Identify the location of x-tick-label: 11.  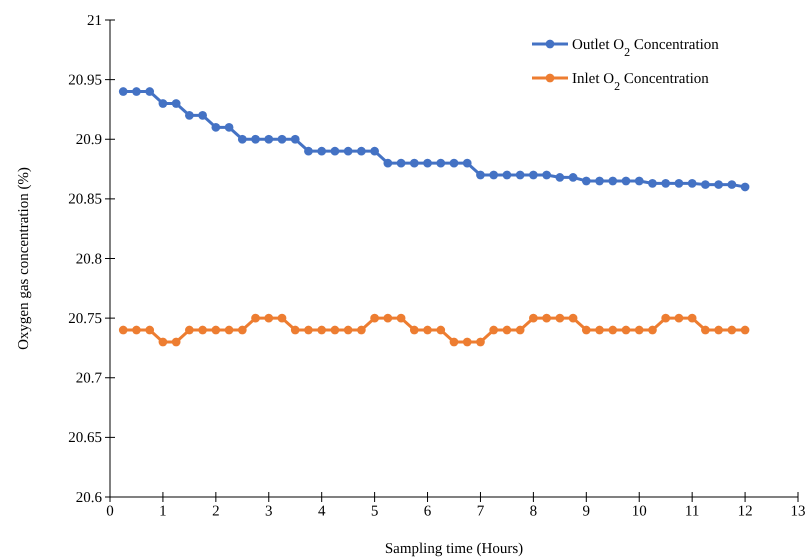
(692, 512).